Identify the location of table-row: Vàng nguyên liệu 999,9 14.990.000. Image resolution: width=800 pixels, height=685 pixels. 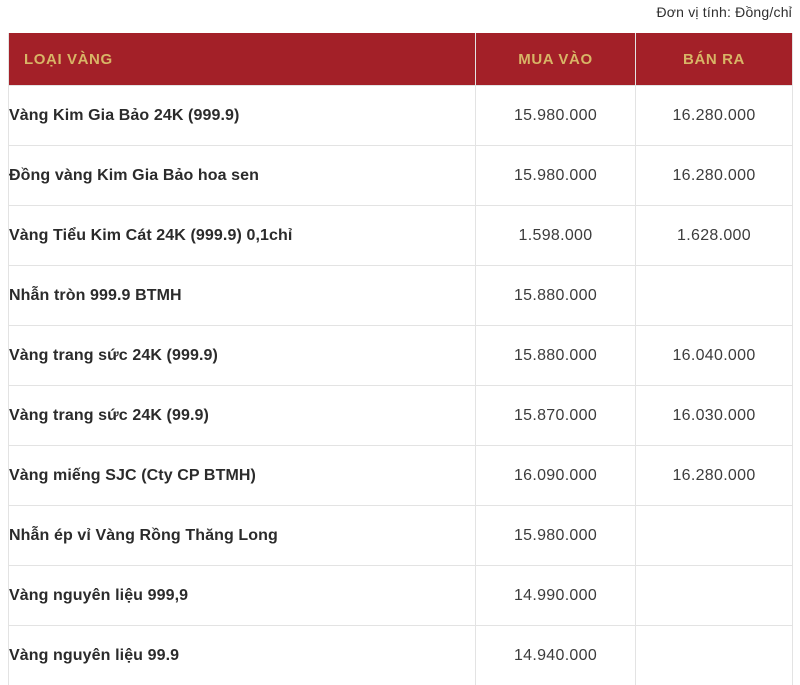
(400, 595).